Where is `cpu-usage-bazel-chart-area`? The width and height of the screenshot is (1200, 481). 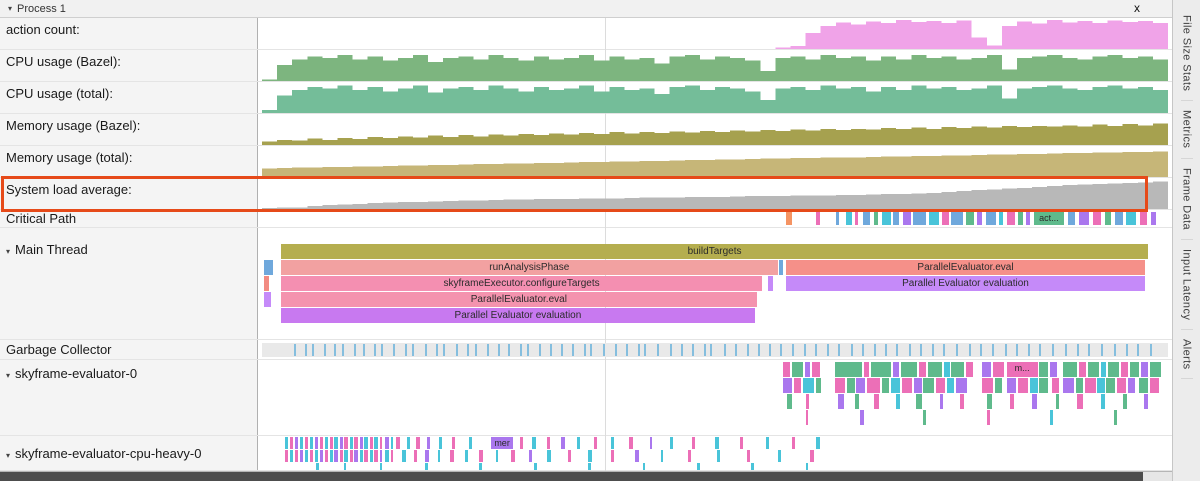
cpu-usage-bazel-chart-area is located at coordinates (715, 65).